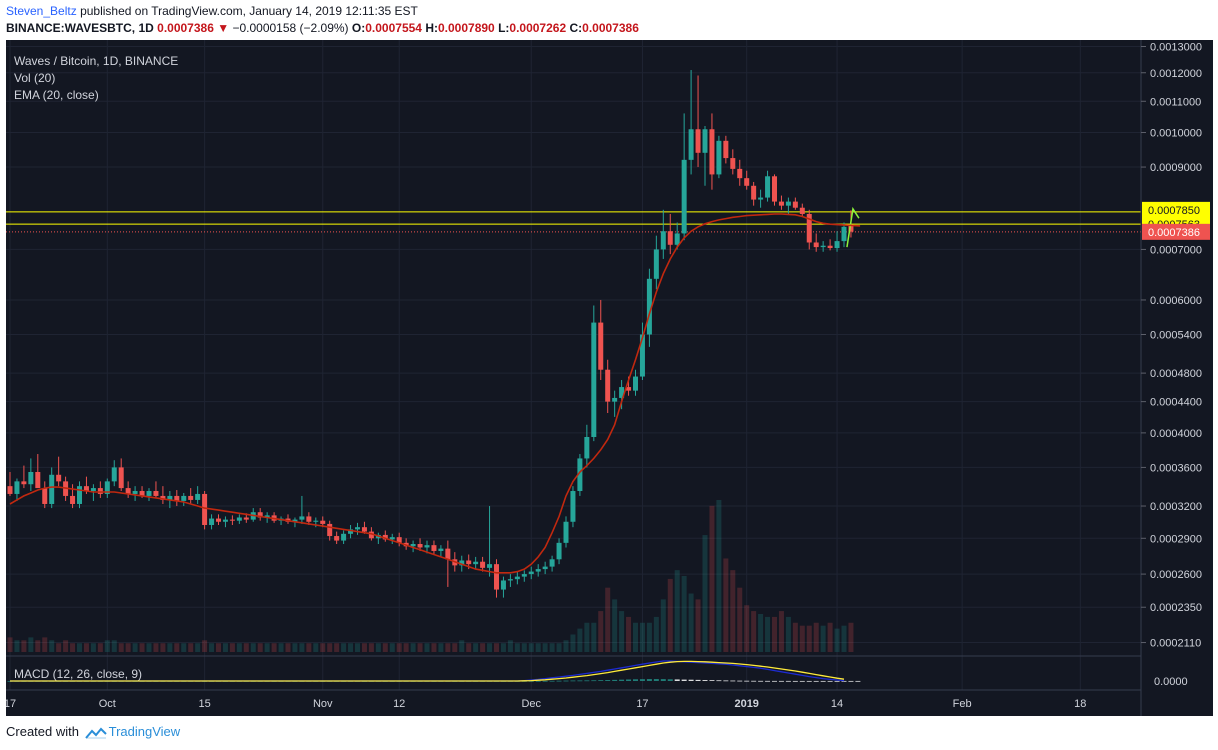  Describe the element at coordinates (576, 28) in the screenshot. I see `close-label: C:` at that location.